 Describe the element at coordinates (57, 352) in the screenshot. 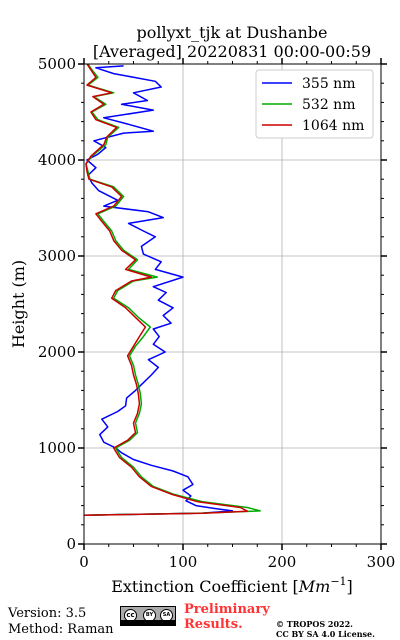

I see `y-tick-label: 2000` at that location.